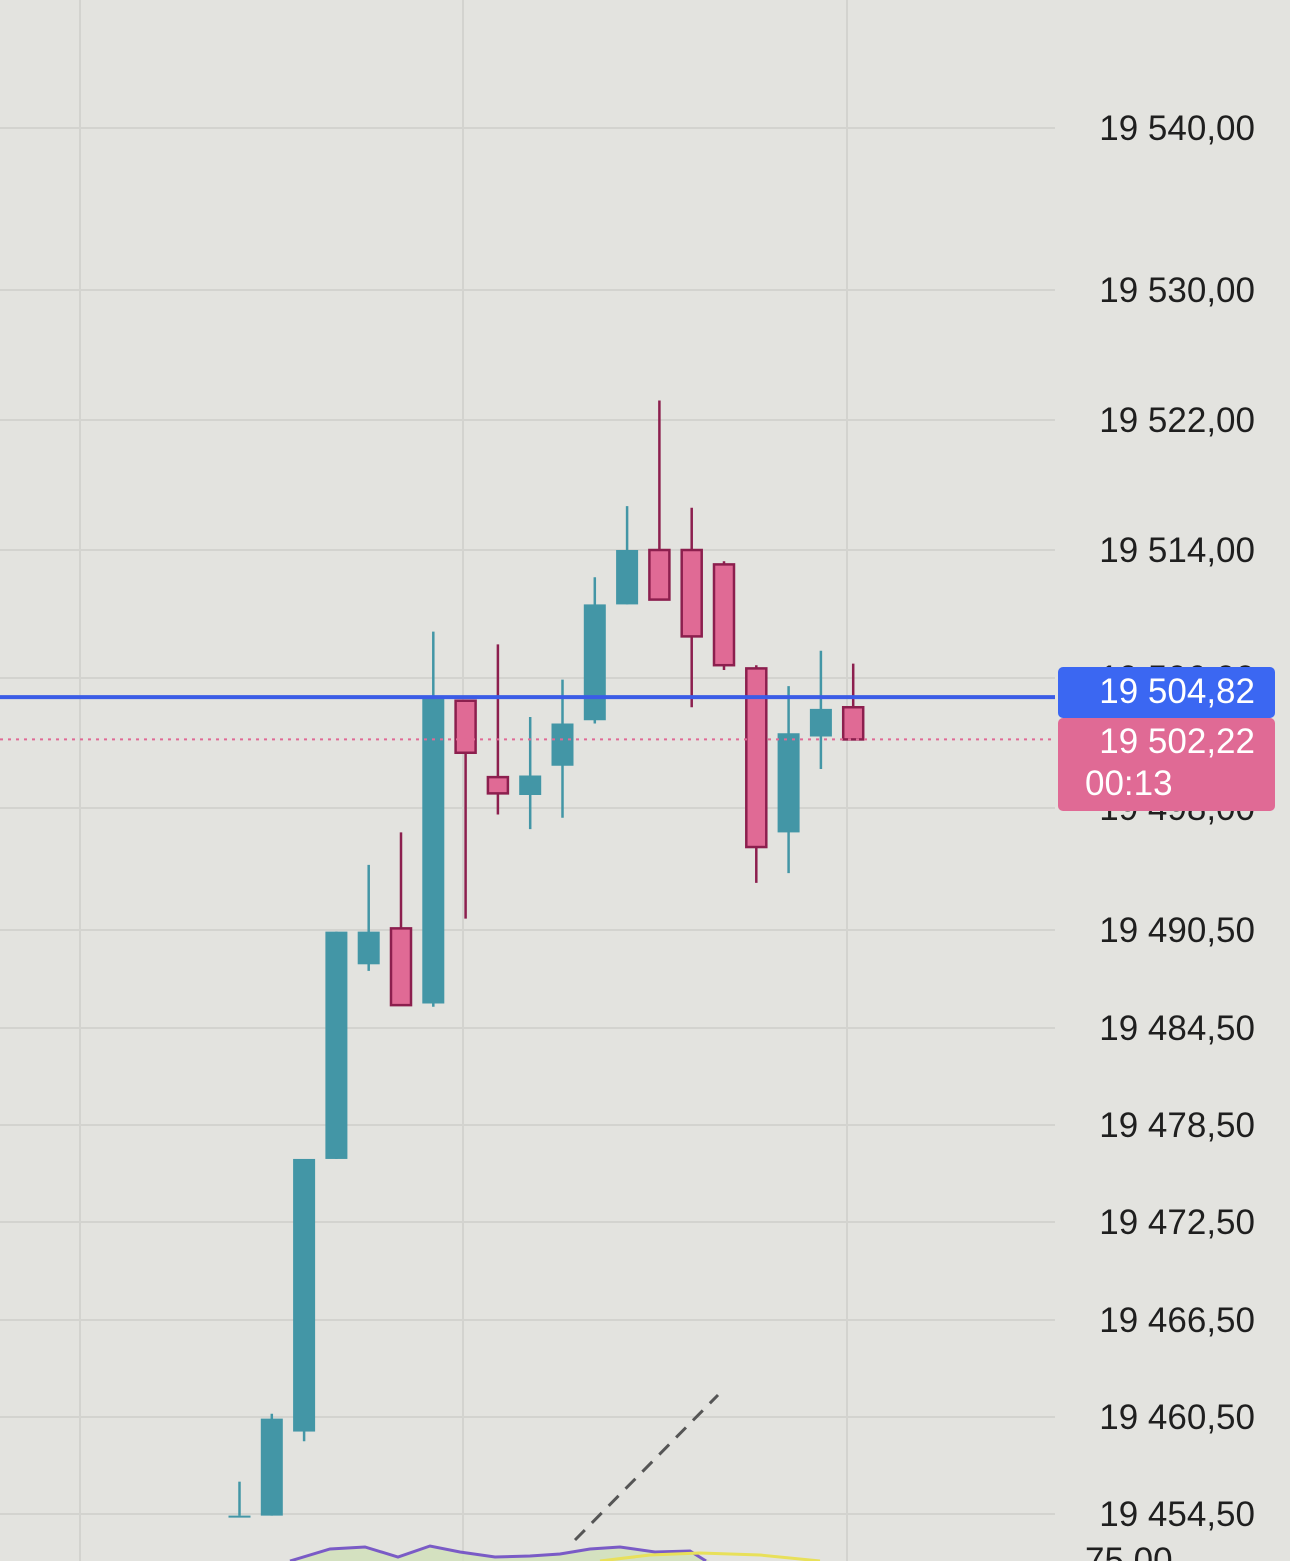 The height and width of the screenshot is (1561, 1290). Describe the element at coordinates (1129, 783) in the screenshot. I see `countdown-text: 00:13` at that location.